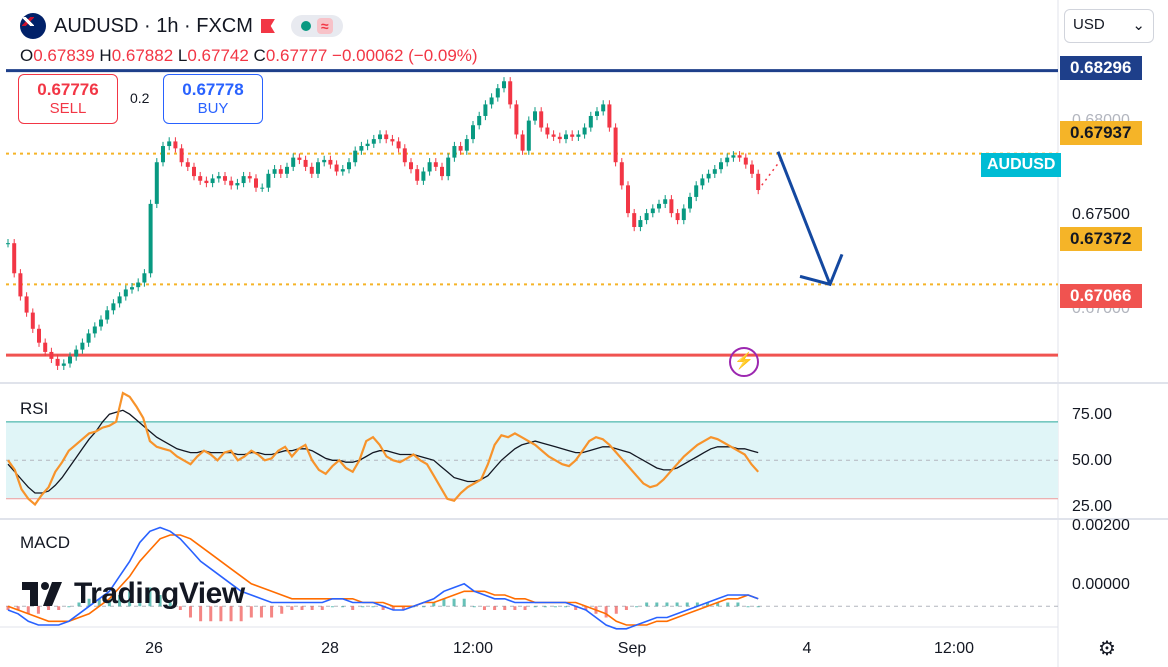 This screenshot has width=1168, height=667. Describe the element at coordinates (34, 408) in the screenshot. I see `rsi-panel-title: RSI` at that location.